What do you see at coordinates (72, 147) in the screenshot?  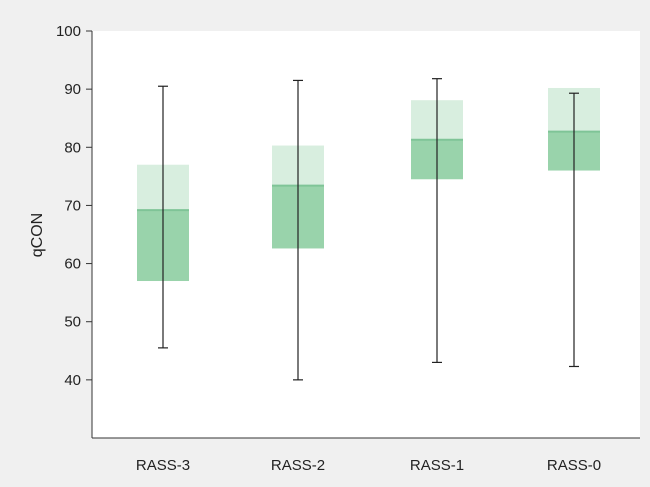 I see `y-tick-label: 80` at bounding box center [72, 147].